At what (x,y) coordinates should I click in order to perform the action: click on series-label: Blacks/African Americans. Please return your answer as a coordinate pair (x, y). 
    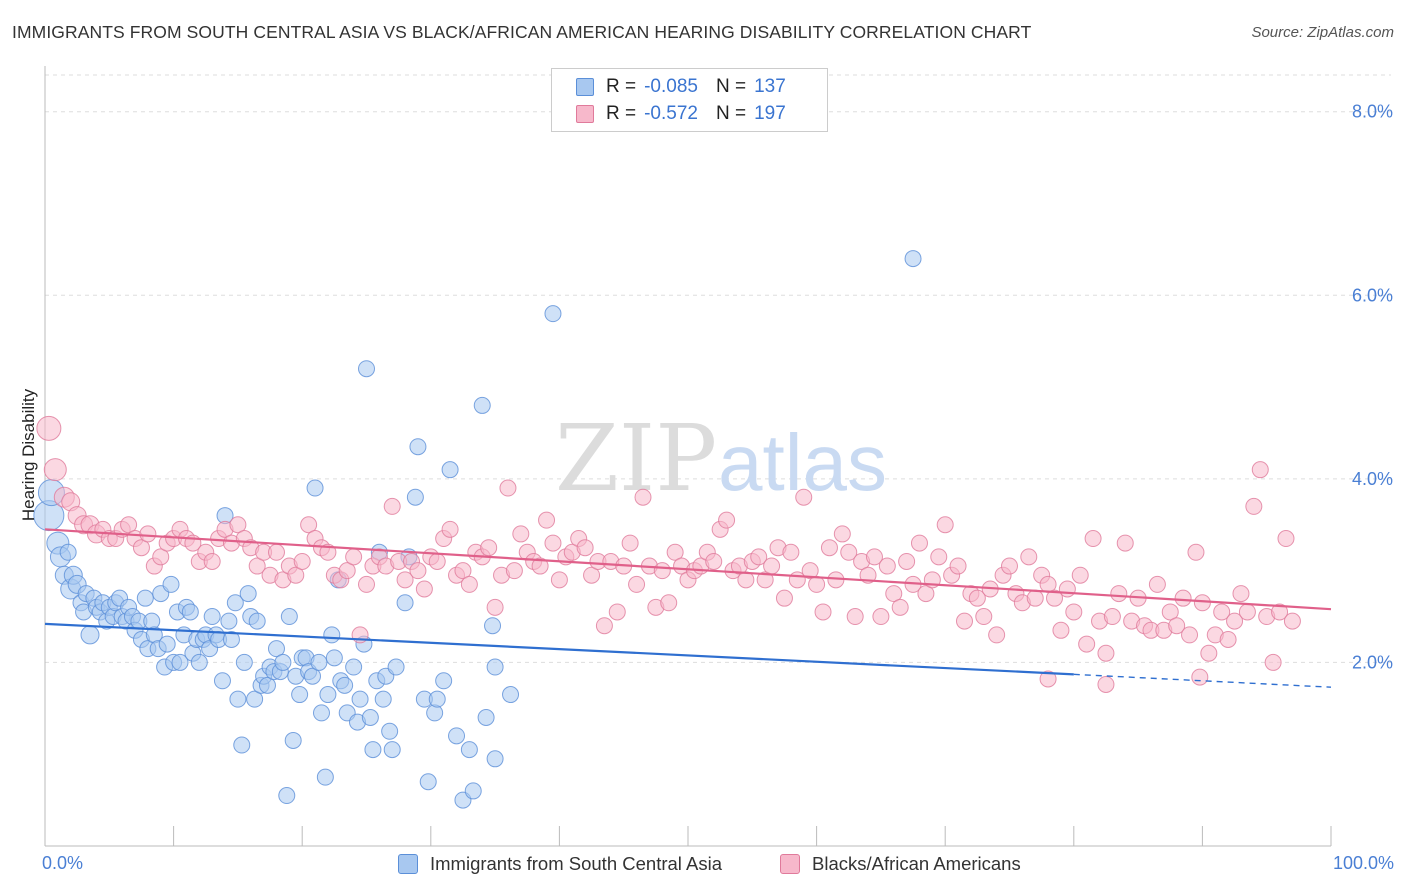
    Looking at the image, I should click on (916, 863).